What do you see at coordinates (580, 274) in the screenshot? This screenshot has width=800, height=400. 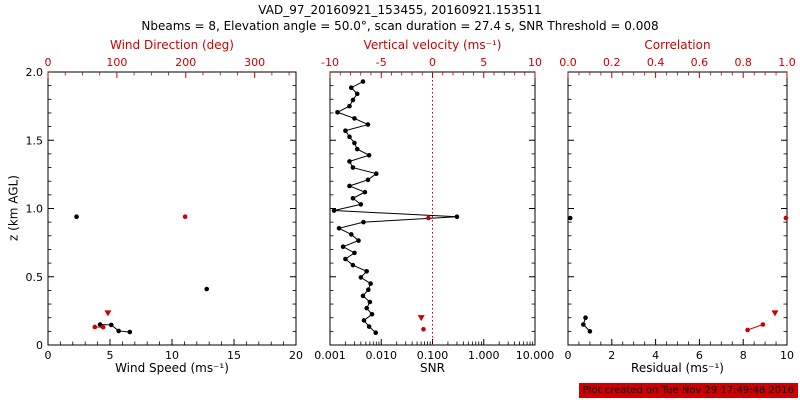 I see `series-residual` at bounding box center [580, 274].